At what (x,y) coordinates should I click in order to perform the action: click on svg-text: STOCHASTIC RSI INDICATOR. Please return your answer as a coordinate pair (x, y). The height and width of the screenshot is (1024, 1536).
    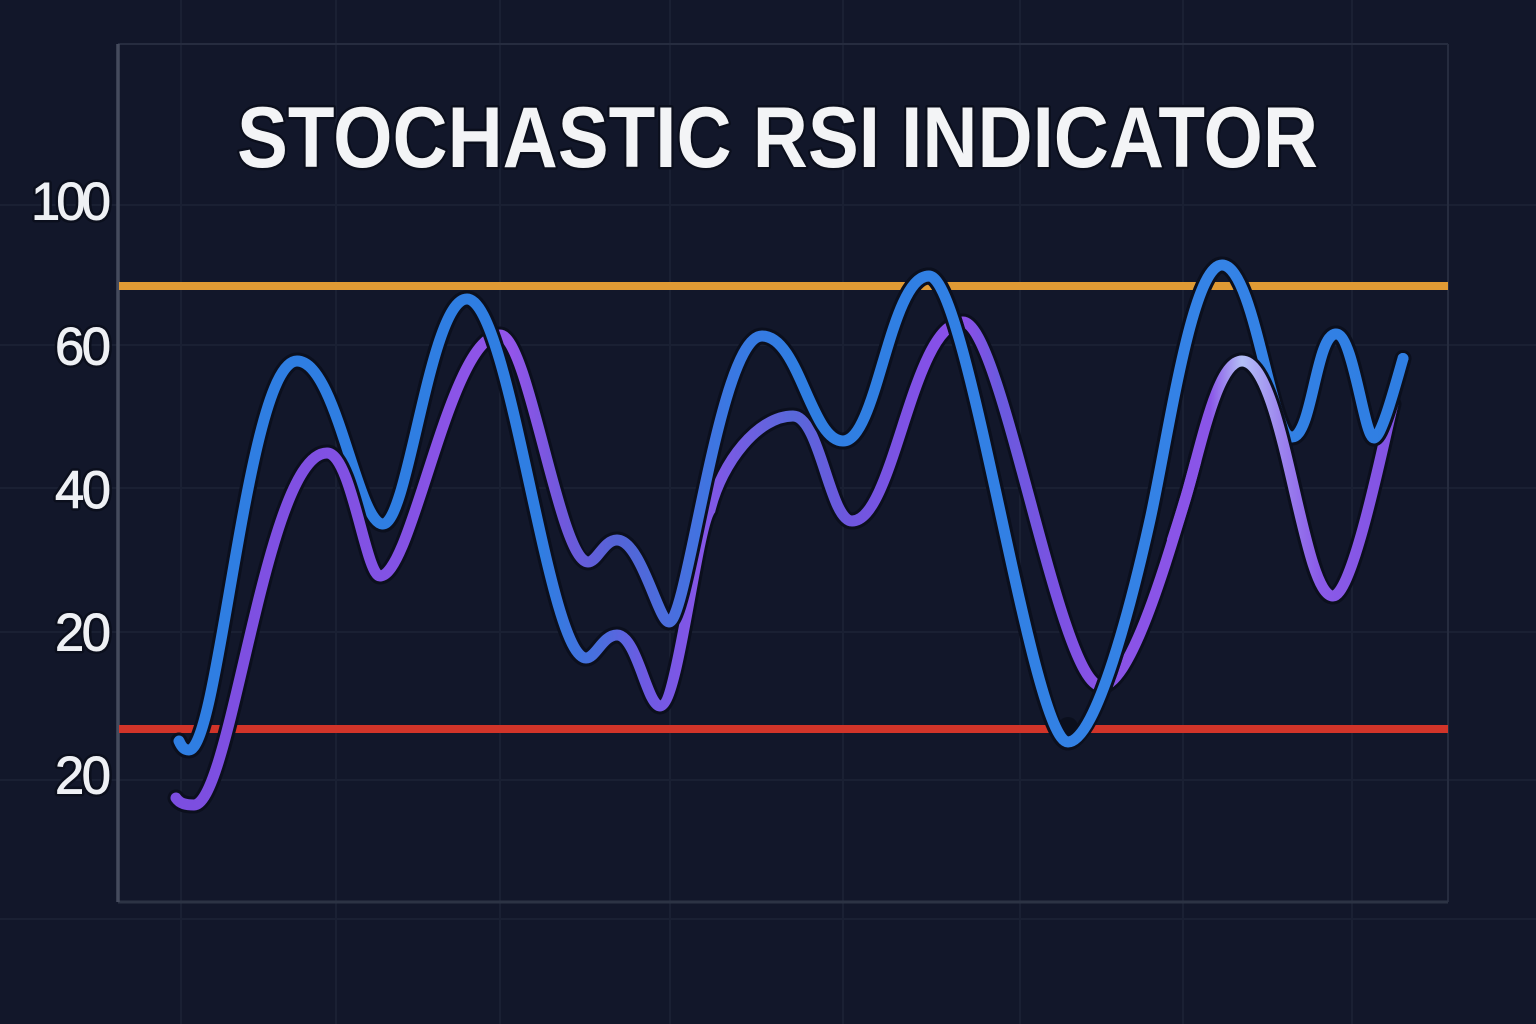
    Looking at the image, I should click on (777, 138).